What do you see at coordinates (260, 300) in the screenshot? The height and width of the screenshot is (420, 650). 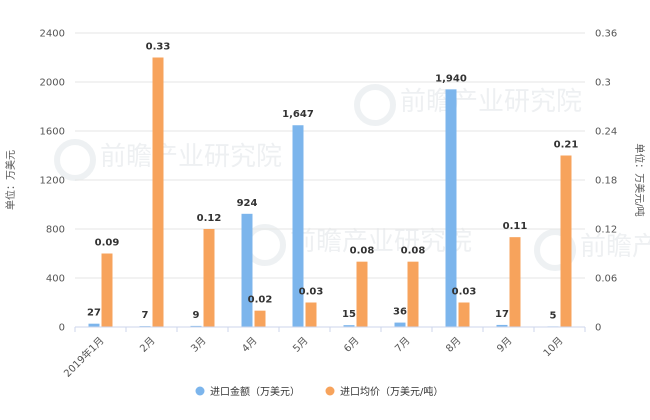 I see `data-label: 0.02` at bounding box center [260, 300].